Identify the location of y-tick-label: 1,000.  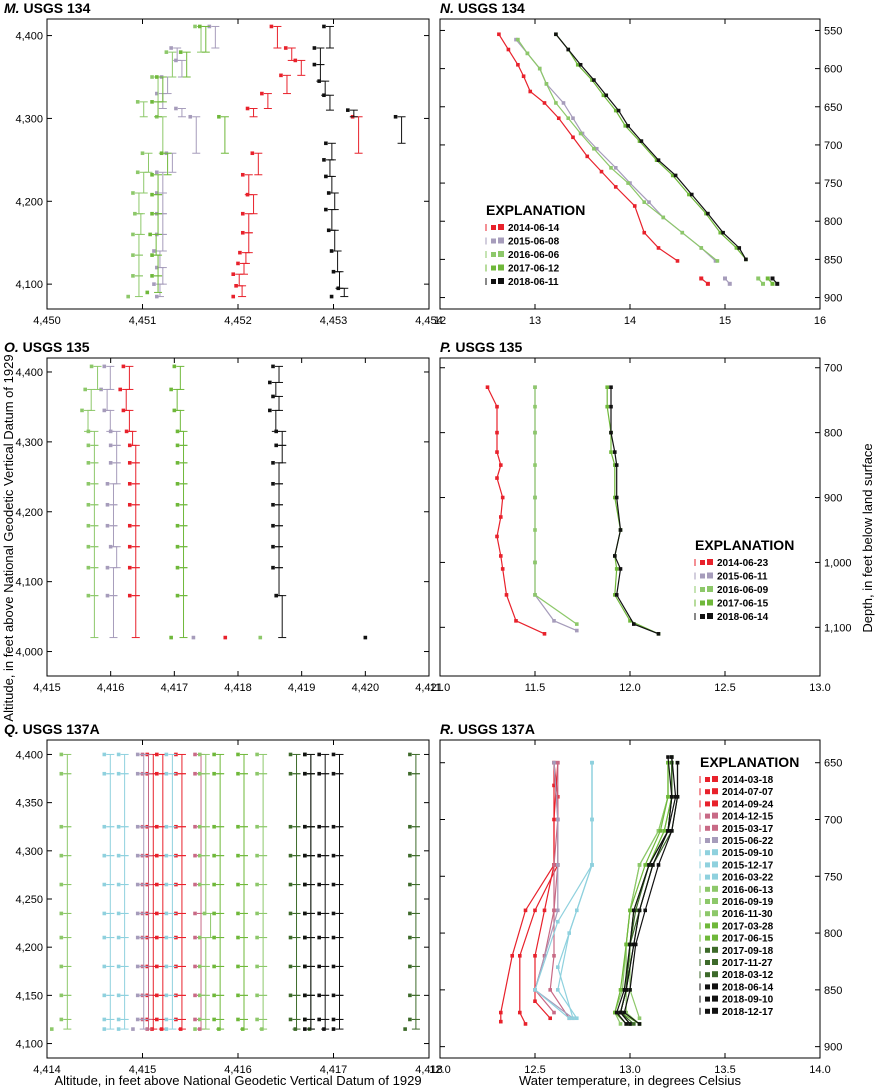
(838, 563).